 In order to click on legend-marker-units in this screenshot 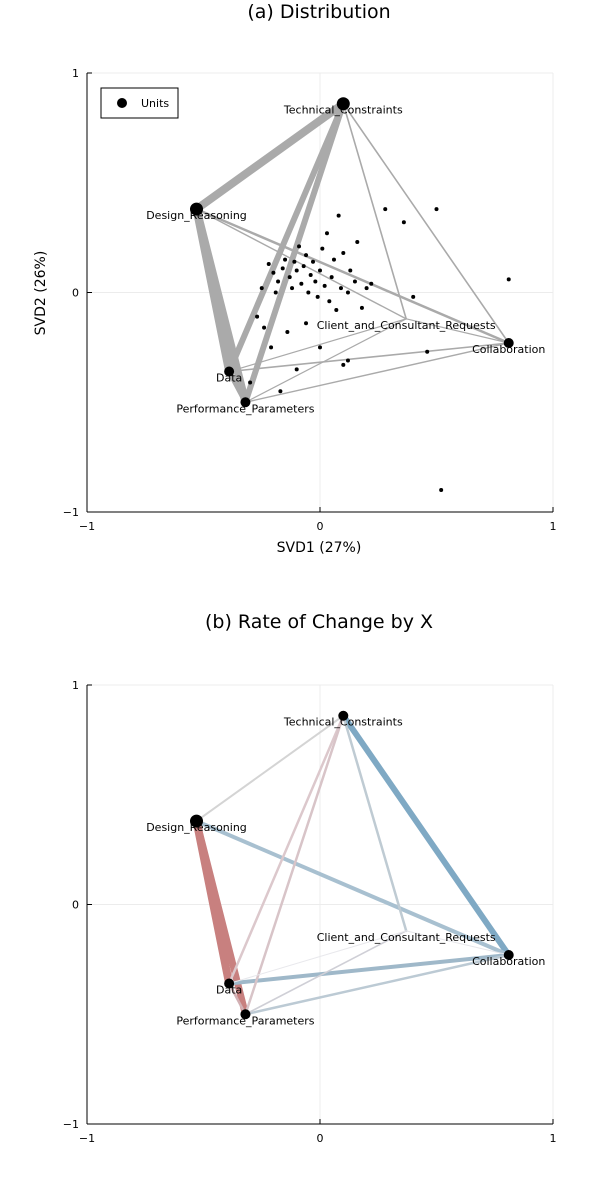, I will do `click(122, 103)`.